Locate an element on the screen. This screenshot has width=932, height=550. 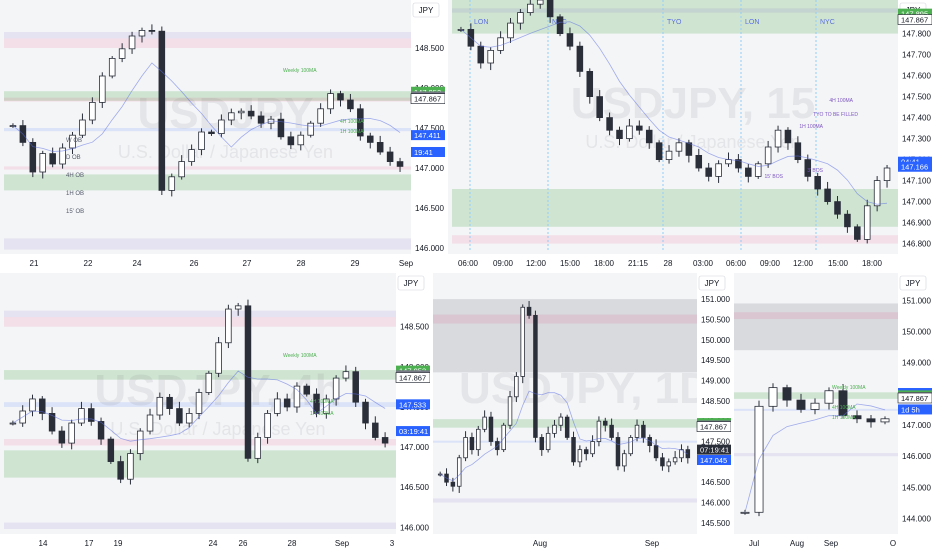
svg-text: 03:19:41 is located at coordinates (413, 431).